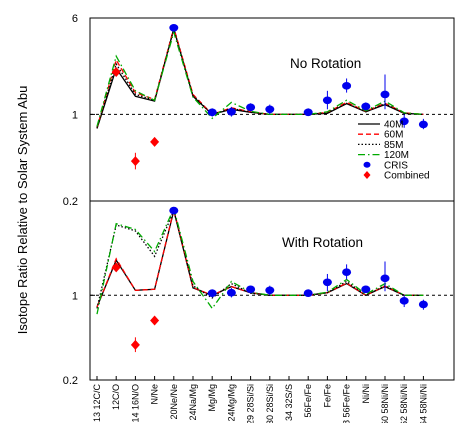 The height and width of the screenshot is (423, 460). I want to click on top-panel-annotation: No Rotation, so click(325, 63).